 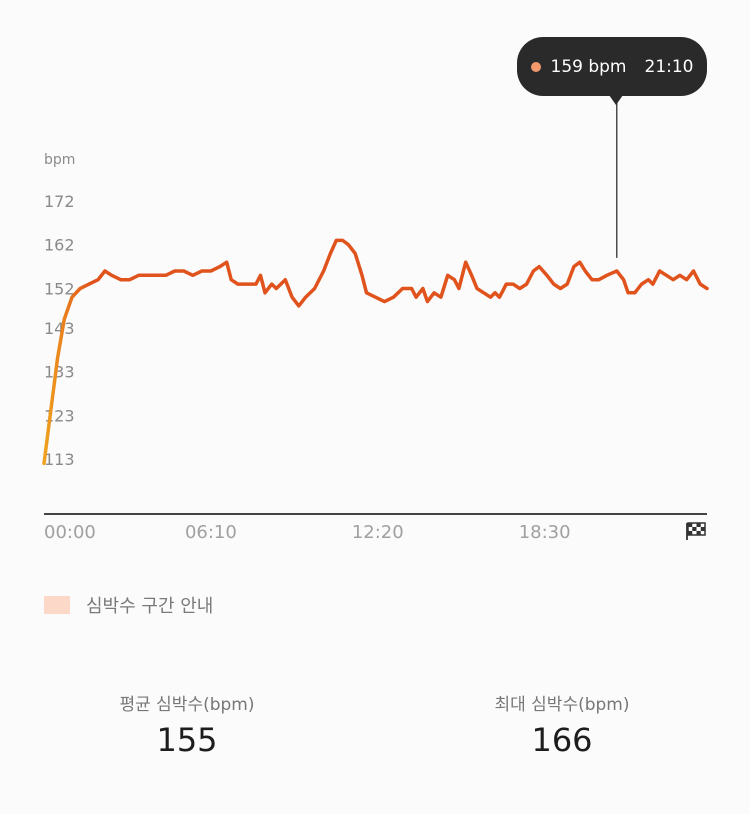 What do you see at coordinates (545, 532) in the screenshot?
I see `x-tick-label: 18:30` at bounding box center [545, 532].